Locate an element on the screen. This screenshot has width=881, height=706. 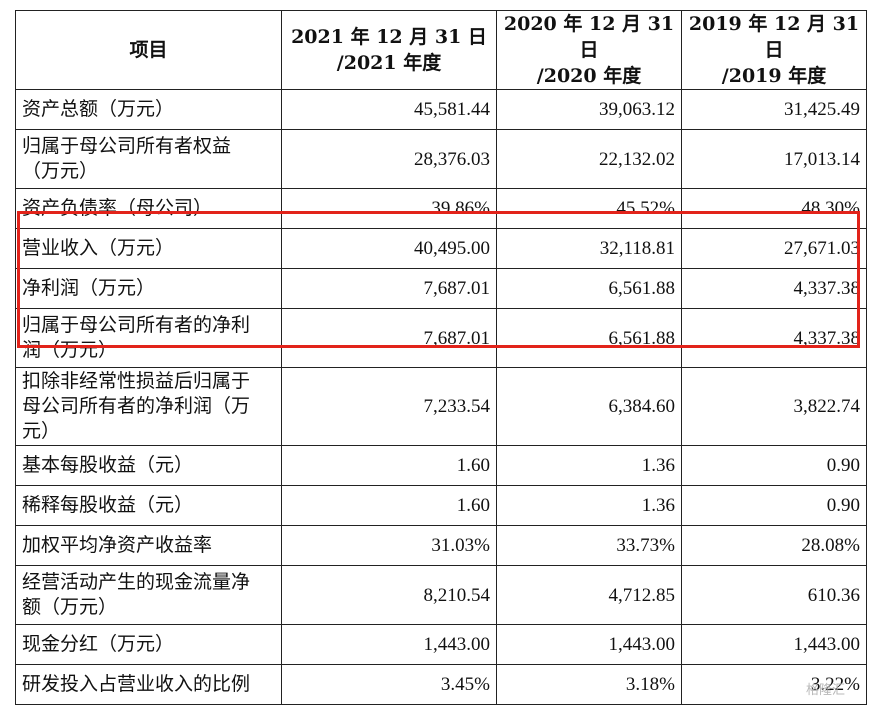
table-row: 资产总额（万元） 45,581.44 39,063.12 31,425.49 is located at coordinates (441, 109).